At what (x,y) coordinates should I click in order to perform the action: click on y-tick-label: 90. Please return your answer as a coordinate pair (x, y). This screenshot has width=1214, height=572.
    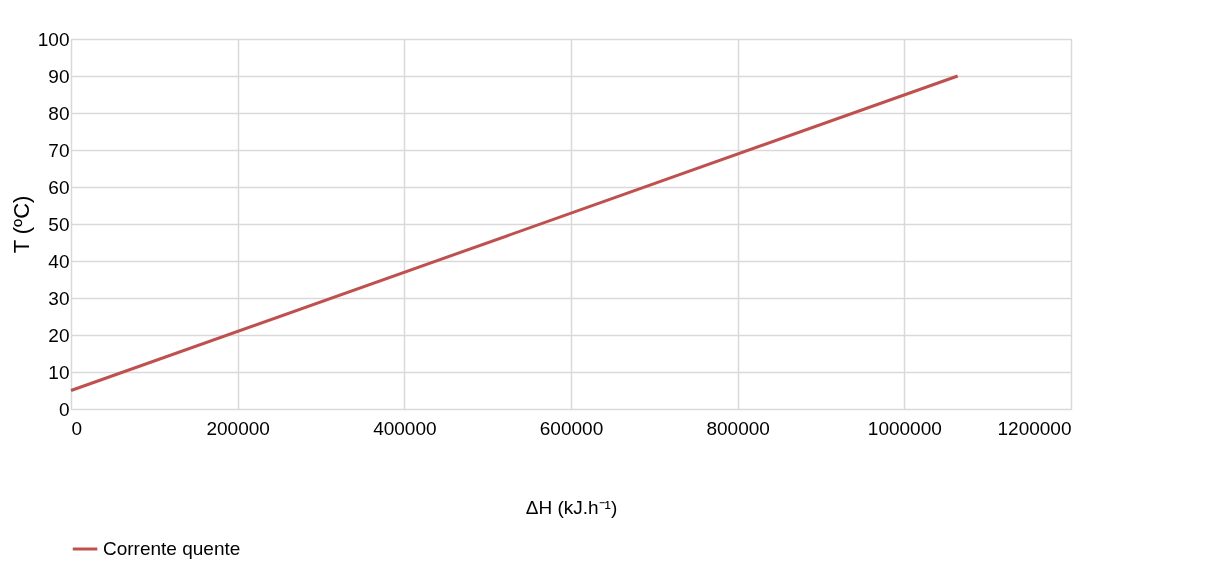
    Looking at the image, I should click on (59, 76).